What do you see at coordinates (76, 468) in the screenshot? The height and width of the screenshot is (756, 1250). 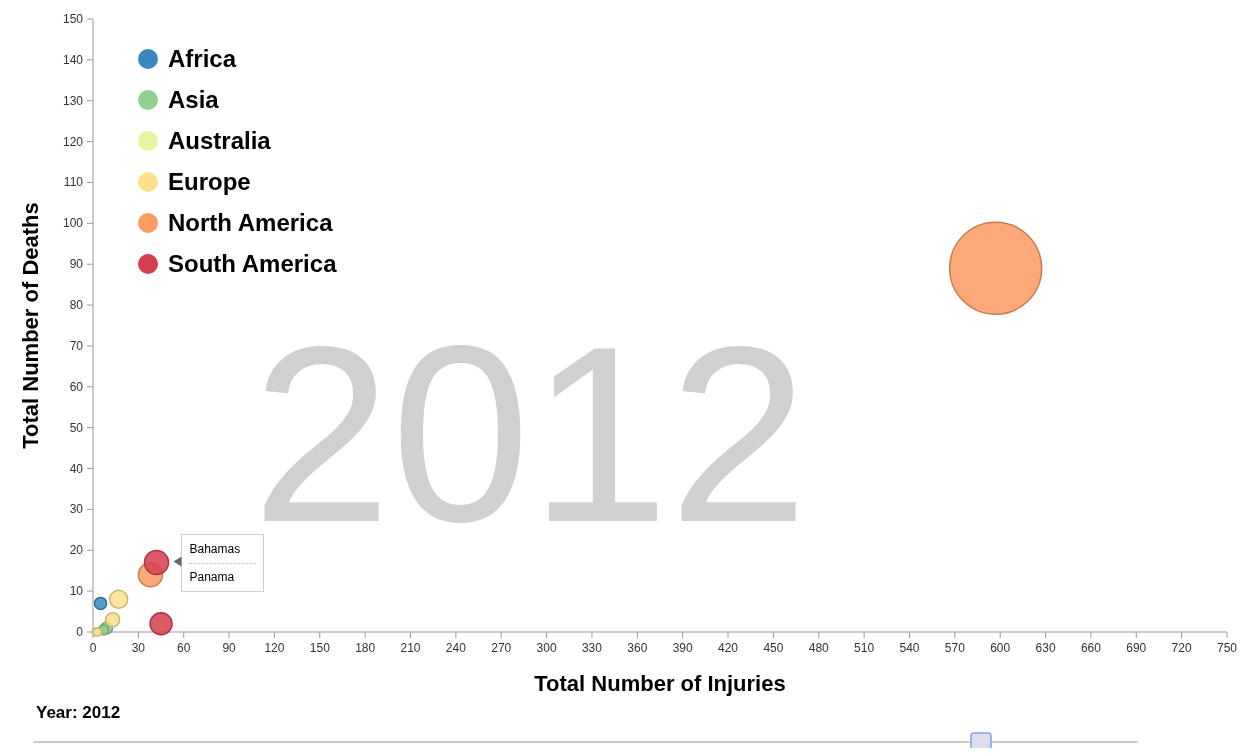 I see `y-tick-label: 40` at bounding box center [76, 468].